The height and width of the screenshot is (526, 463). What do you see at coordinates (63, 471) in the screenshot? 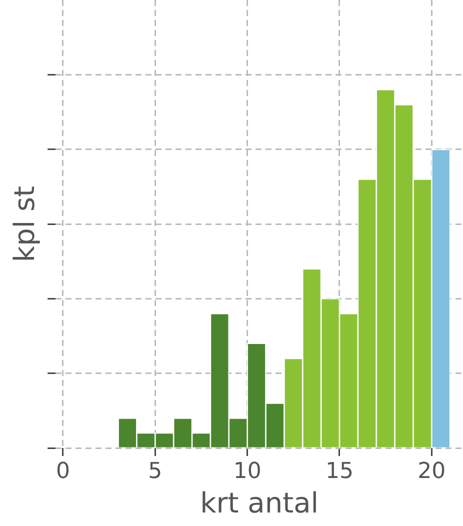
I see `x-tick-label: 0` at bounding box center [63, 471].